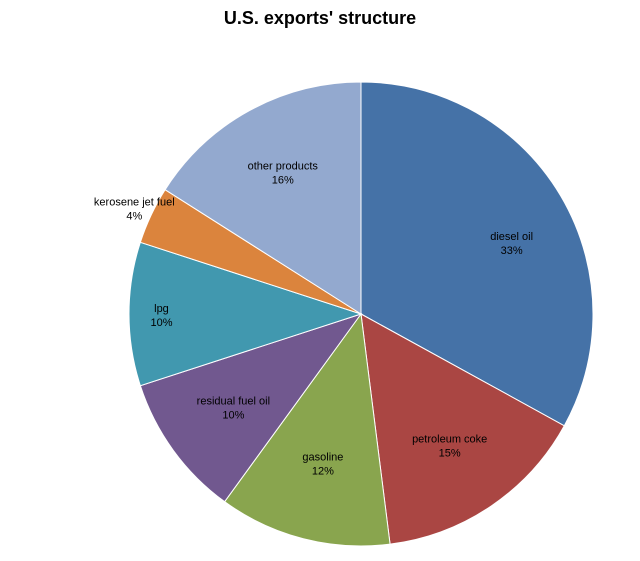  Describe the element at coordinates (511, 237) in the screenshot. I see `slice-label-name: diesel oil` at that location.